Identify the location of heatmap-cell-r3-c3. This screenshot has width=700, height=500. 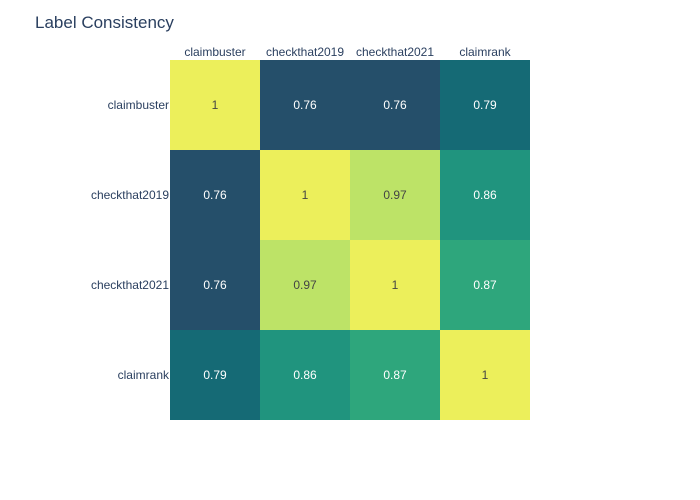
(485, 375).